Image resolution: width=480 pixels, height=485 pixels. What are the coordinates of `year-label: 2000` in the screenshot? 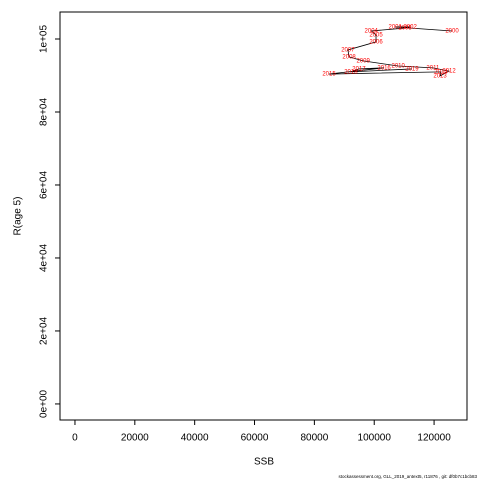 It's located at (452, 32).